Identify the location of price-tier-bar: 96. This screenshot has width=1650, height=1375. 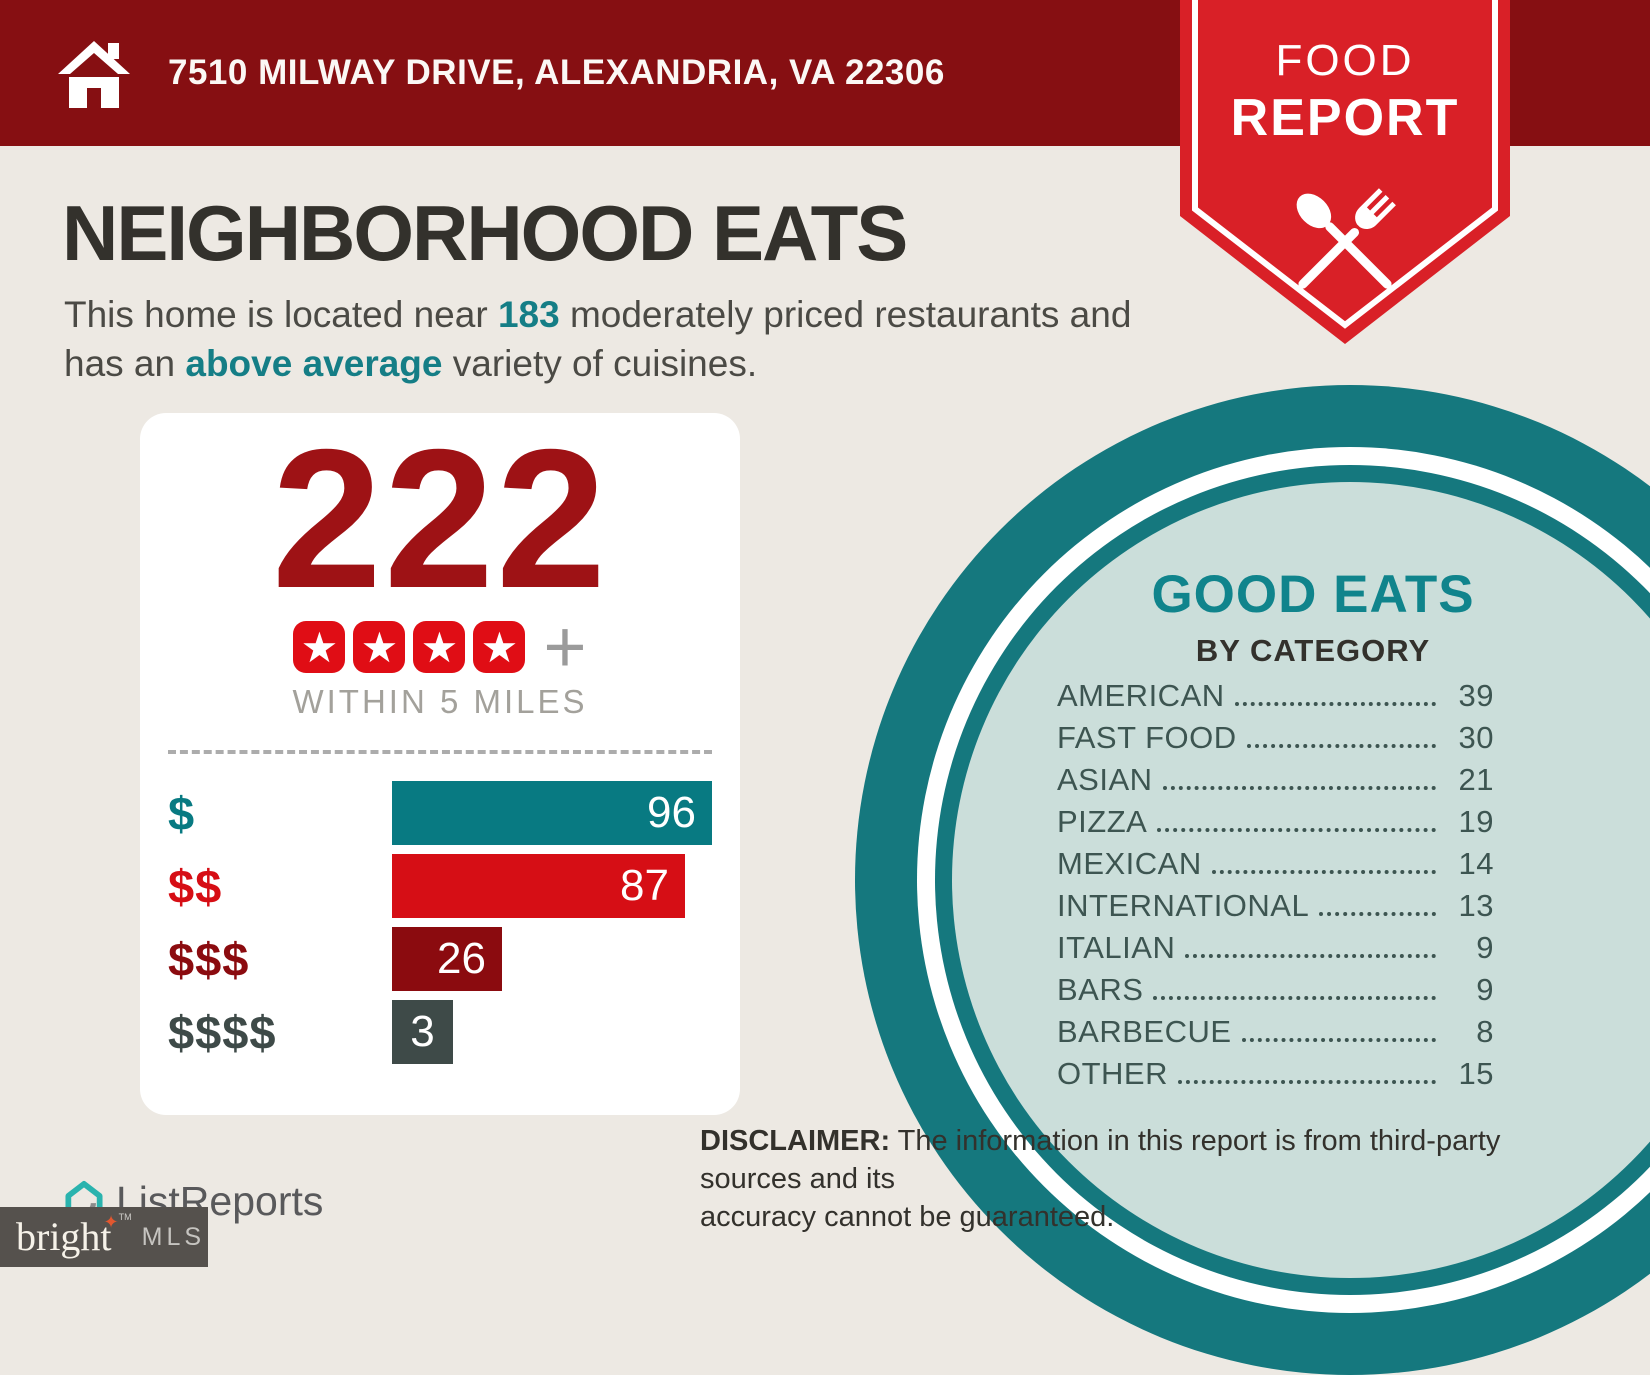
(552, 813).